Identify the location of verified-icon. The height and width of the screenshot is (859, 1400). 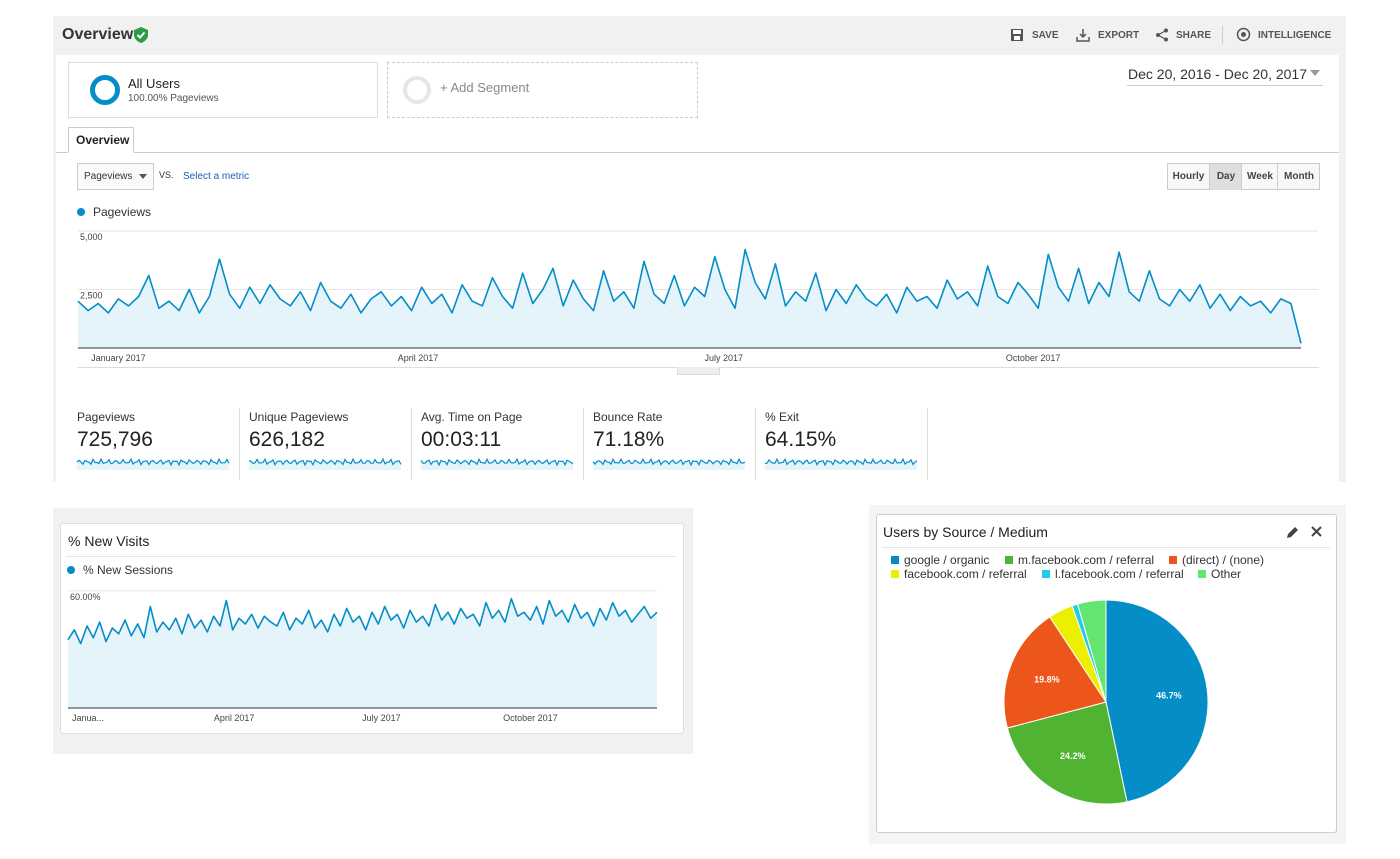
(141, 35).